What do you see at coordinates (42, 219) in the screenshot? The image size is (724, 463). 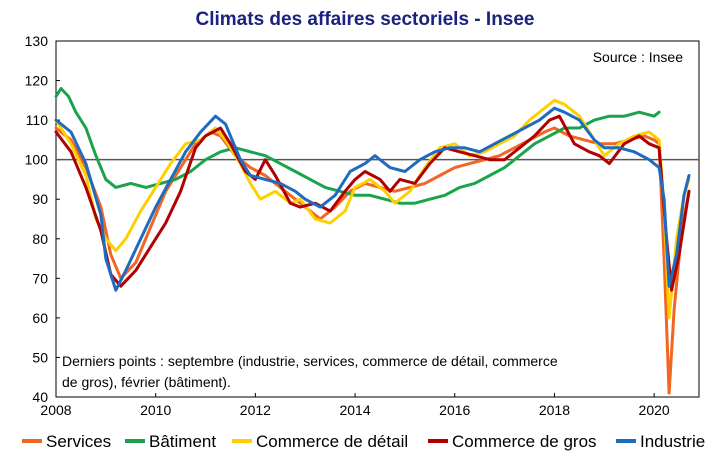 I see `y-axis: 40 50 60 70 80 90 100 110 120 130` at bounding box center [42, 219].